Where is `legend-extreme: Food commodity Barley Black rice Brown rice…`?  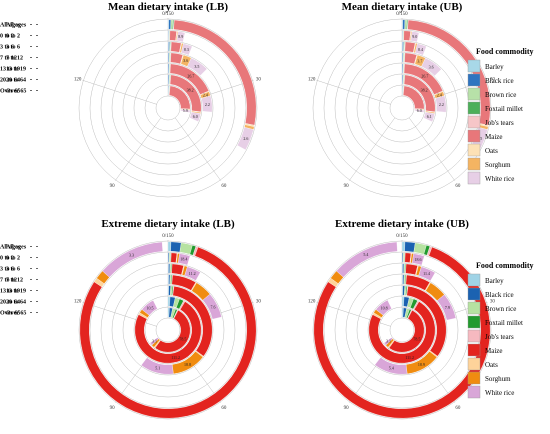 legend-extreme: Food commodity Barley Black rice Brown rice… is located at coordinates (500, 330).